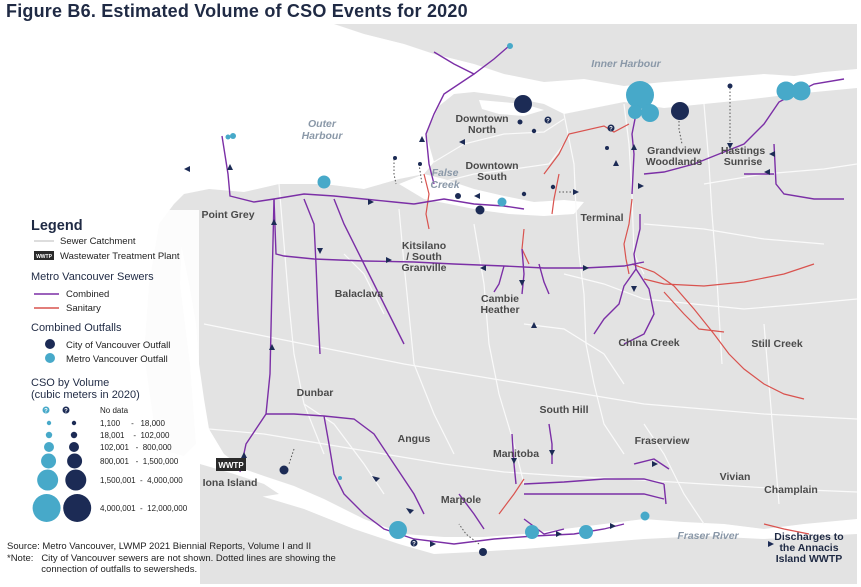 This screenshot has width=861, height=587. What do you see at coordinates (516, 454) in the screenshot?
I see `area-label-manitoba: Manitoba` at bounding box center [516, 454].